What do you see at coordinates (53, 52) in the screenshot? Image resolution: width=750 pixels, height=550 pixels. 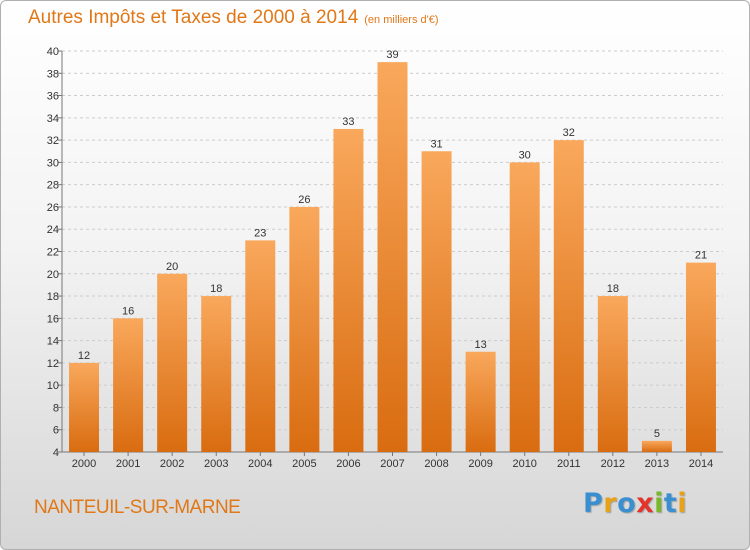 I see `y-tick-label: 40` at bounding box center [53, 52].